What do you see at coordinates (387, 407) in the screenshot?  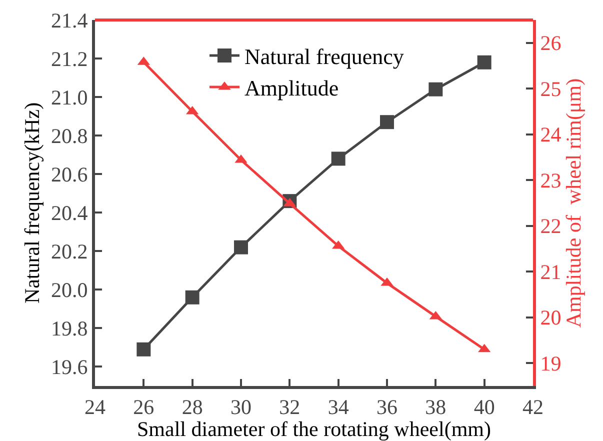 I see `x-tick-label: 36` at bounding box center [387, 407].